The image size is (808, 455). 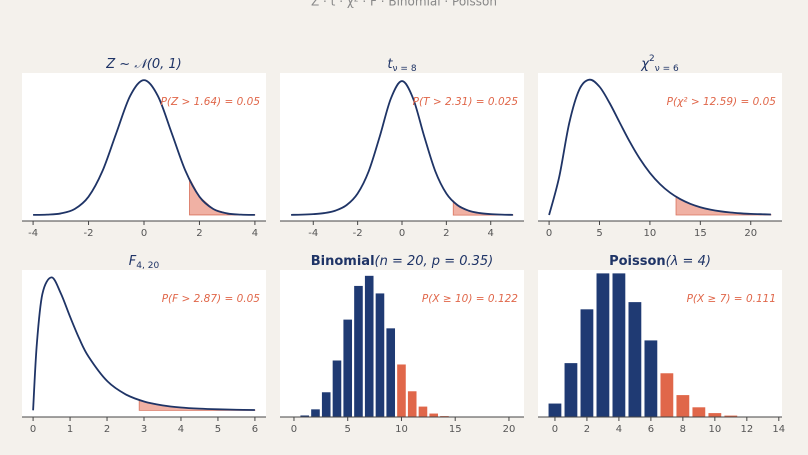 What do you see at coordinates (70, 429) in the screenshot?
I see `x-tick-label: 1` at bounding box center [70, 429].